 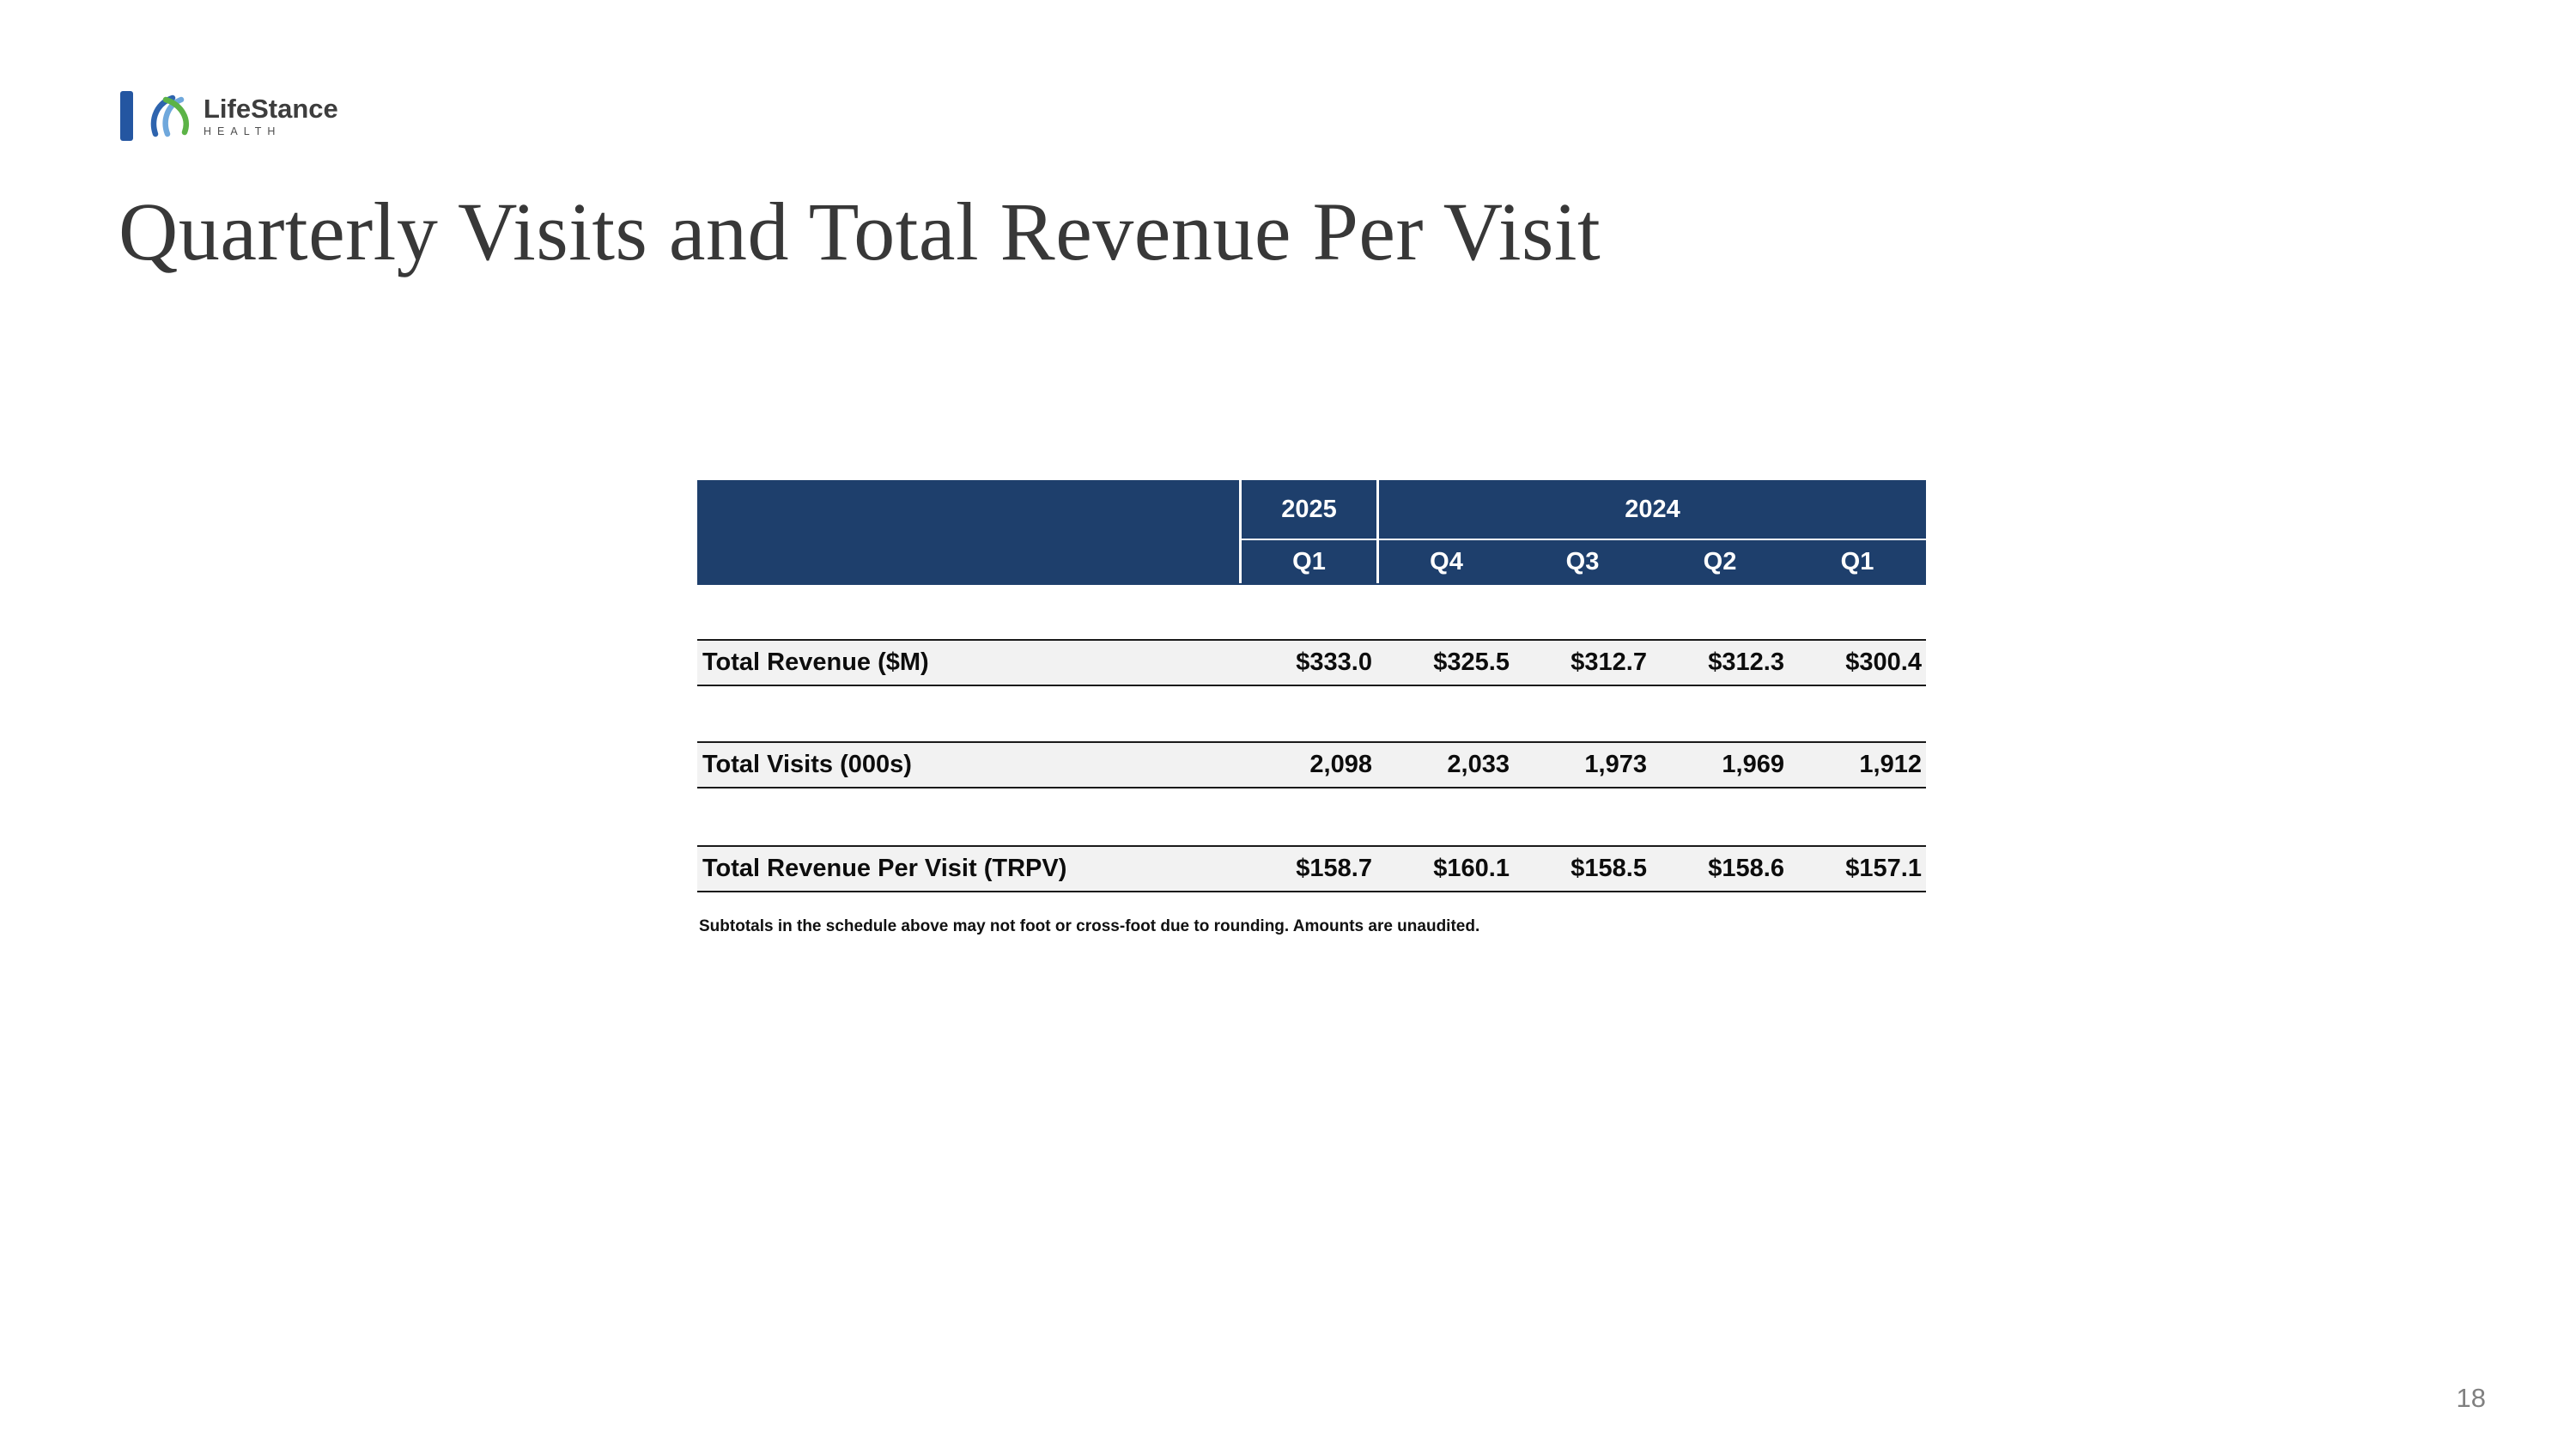 What do you see at coordinates (1471, 868) in the screenshot?
I see `cell-value: $160.1` at bounding box center [1471, 868].